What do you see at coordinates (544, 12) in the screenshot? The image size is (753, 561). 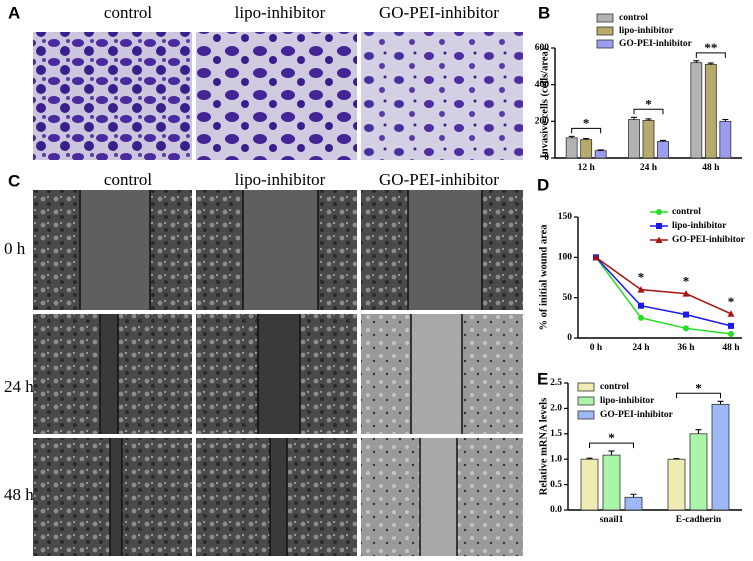 I see `panel-label: B` at bounding box center [544, 12].